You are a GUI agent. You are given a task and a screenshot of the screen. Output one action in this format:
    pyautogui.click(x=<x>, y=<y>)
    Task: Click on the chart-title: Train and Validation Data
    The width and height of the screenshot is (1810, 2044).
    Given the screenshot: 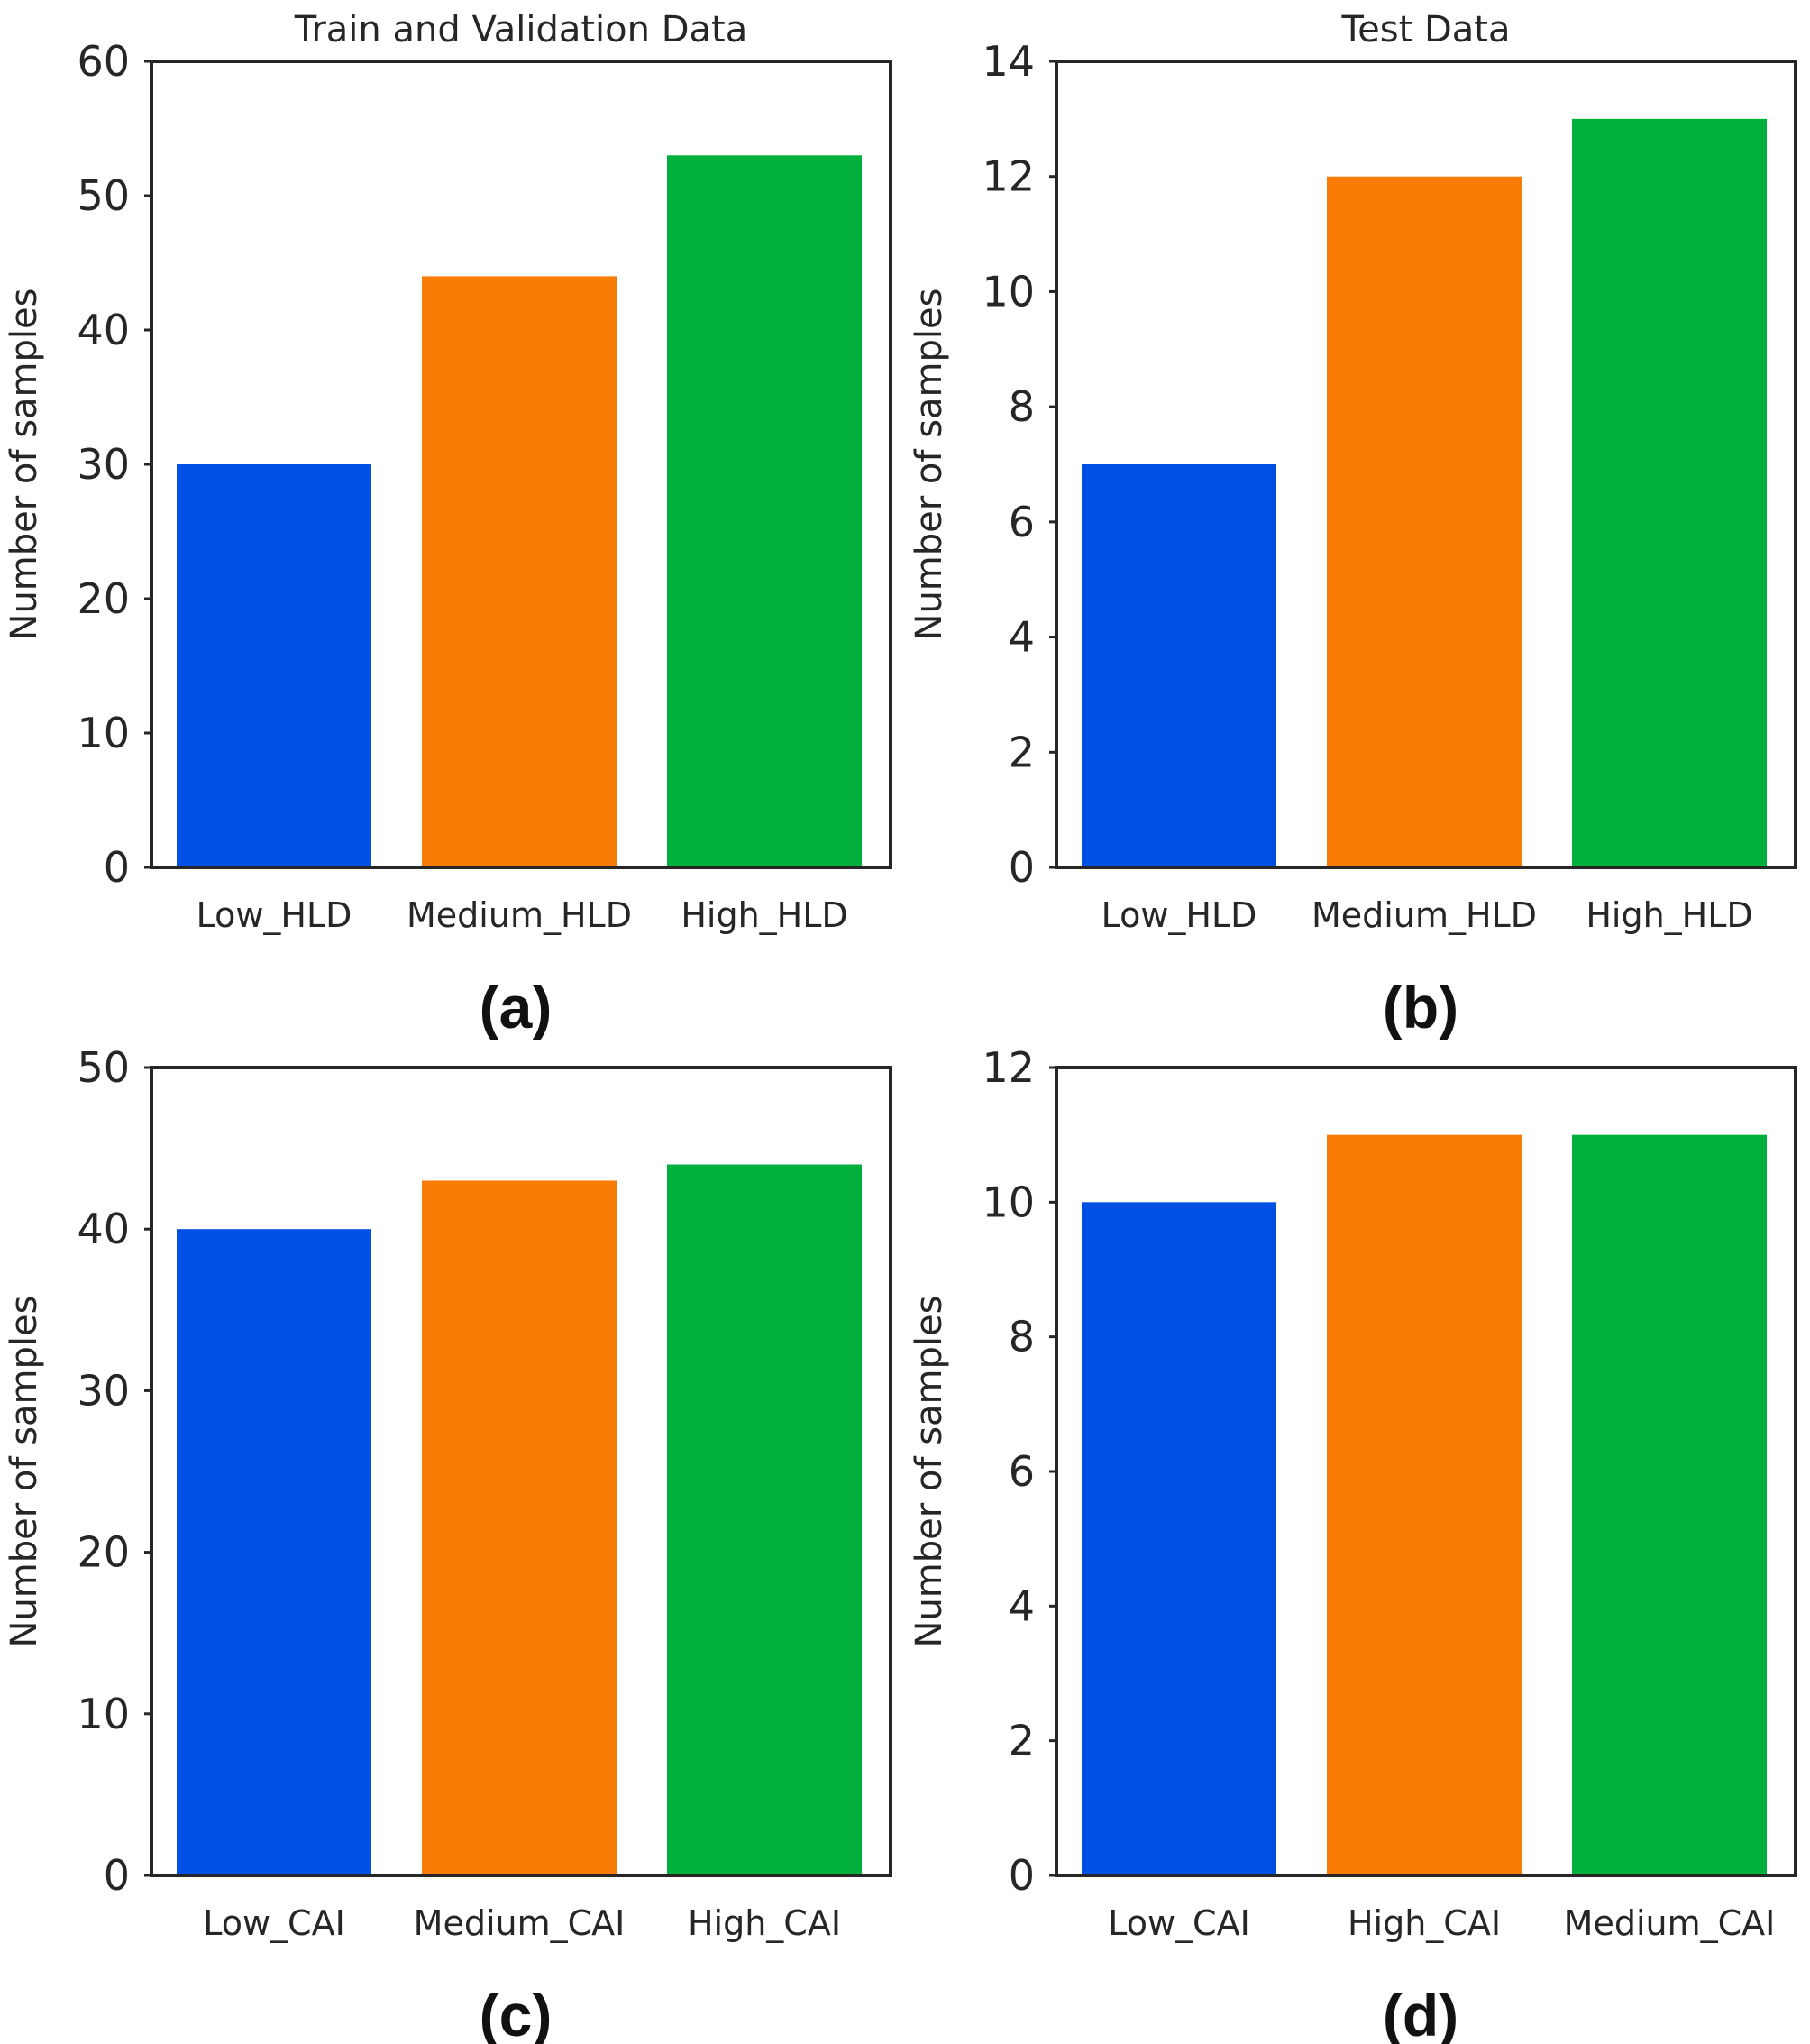 What is the action you would take?
    pyautogui.click(x=520, y=29)
    